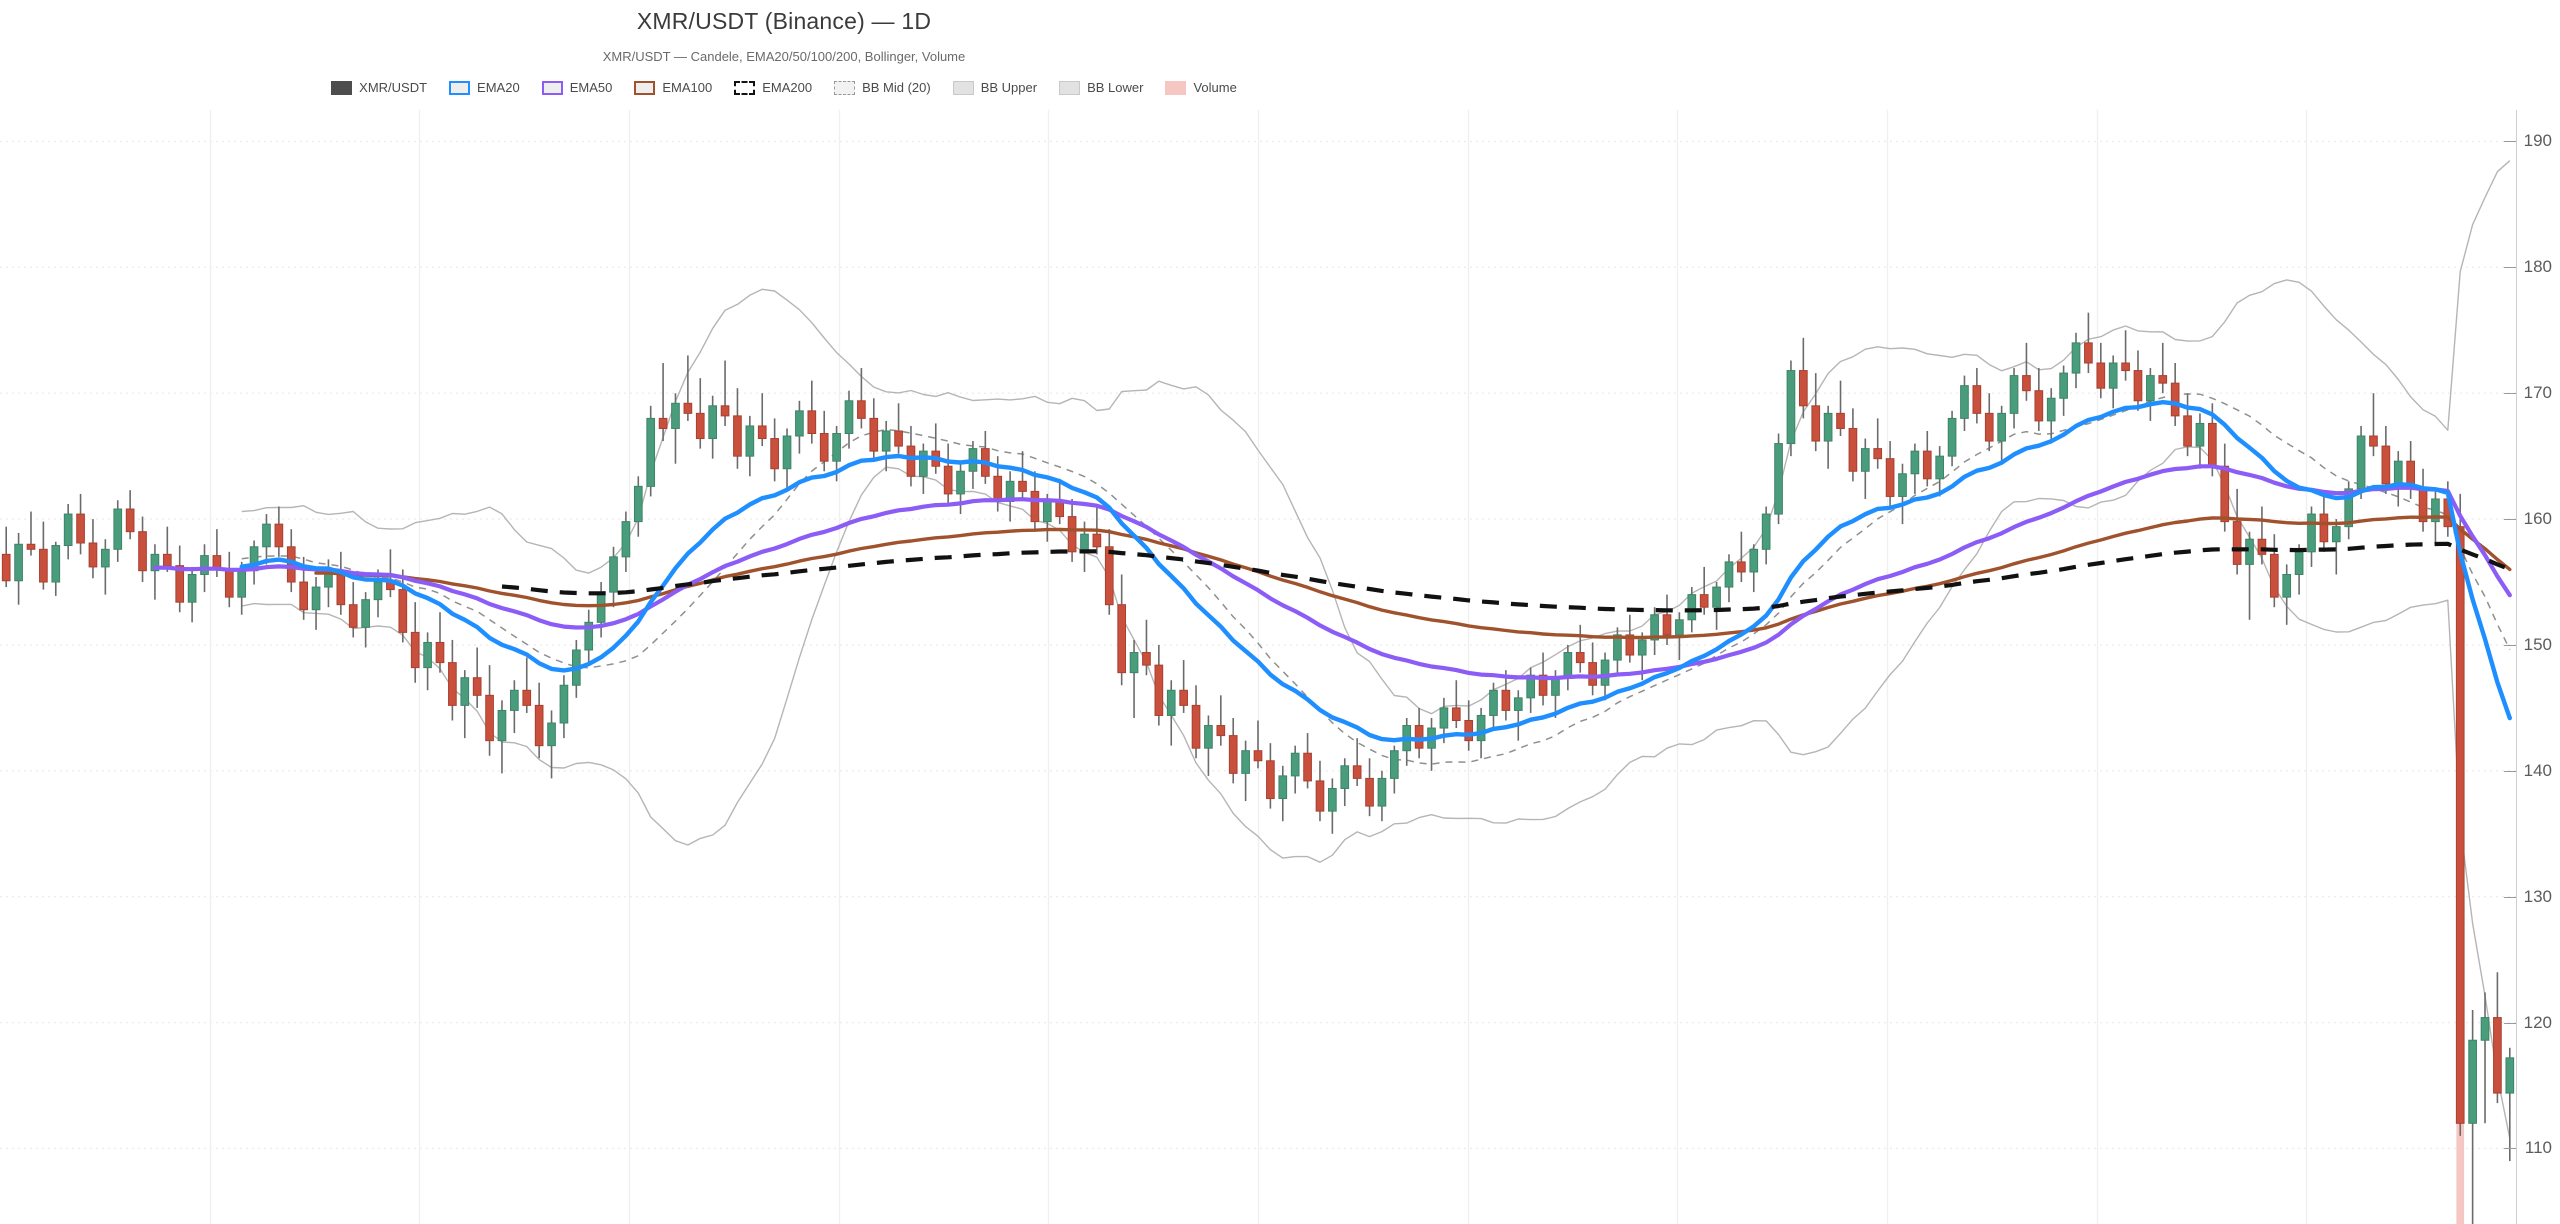 This screenshot has width=2560, height=1224. What do you see at coordinates (2537, 644) in the screenshot?
I see `y-tick-label: 150` at bounding box center [2537, 644].